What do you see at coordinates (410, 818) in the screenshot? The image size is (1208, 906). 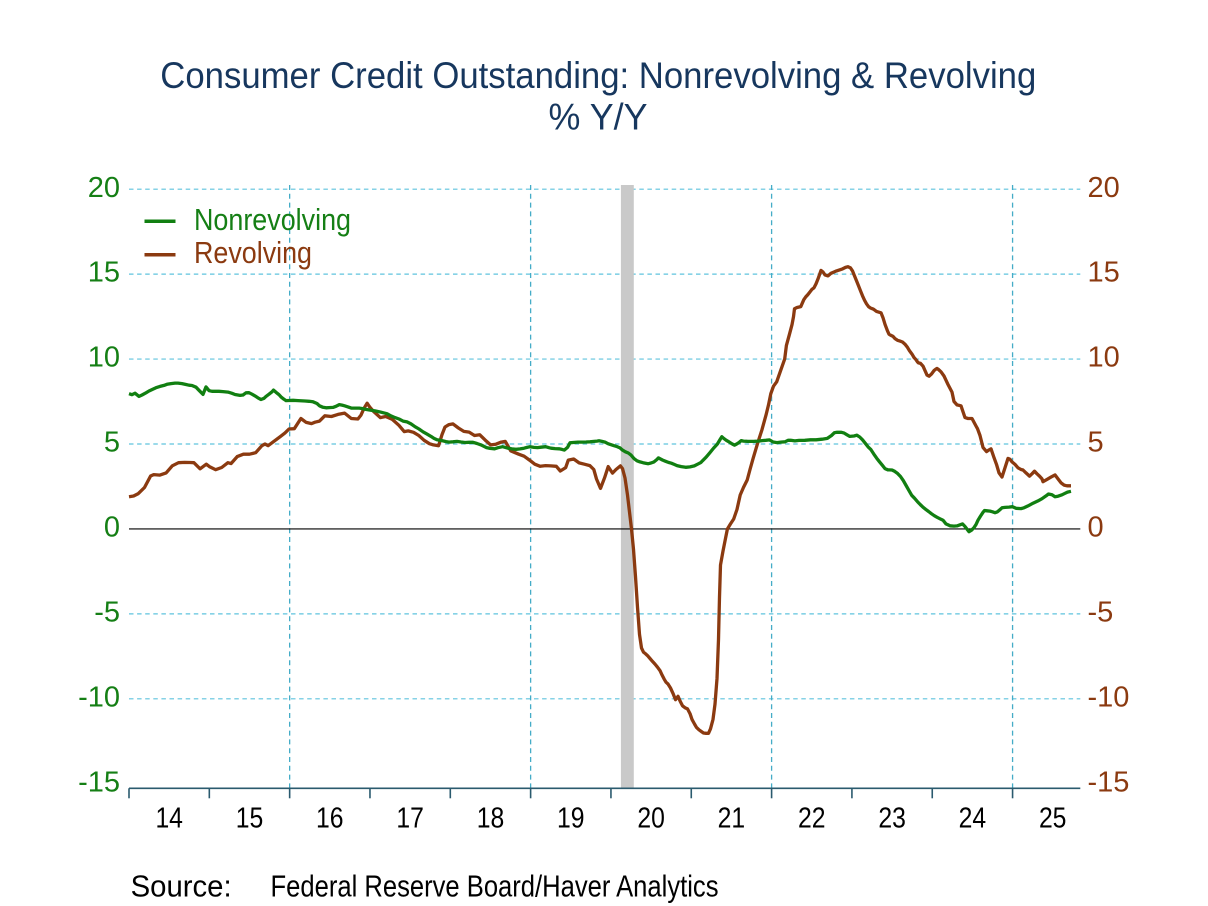 I see `svg-text: 17` at bounding box center [410, 818].